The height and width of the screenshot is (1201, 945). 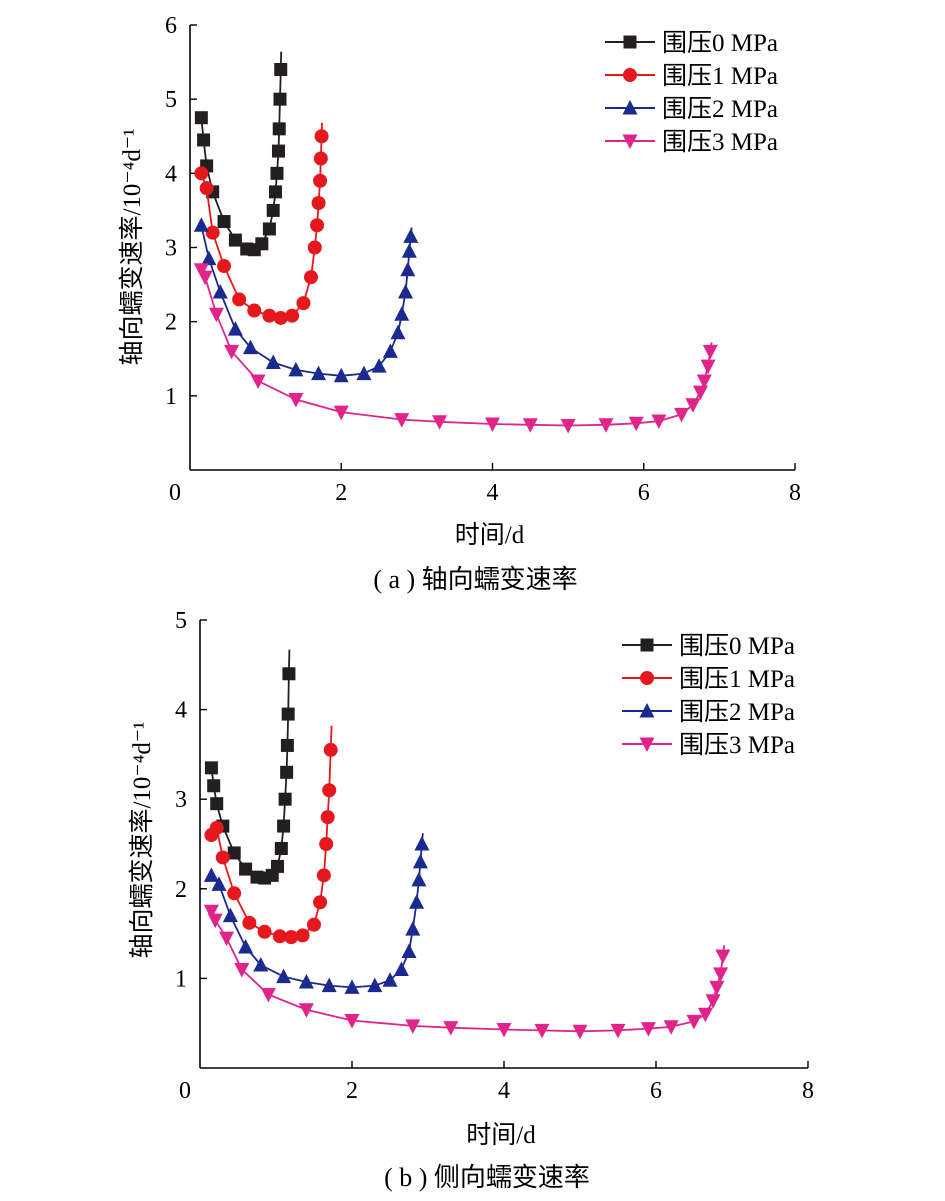 I want to click on legend-label: 围压1 MPa, so click(x=720, y=76).